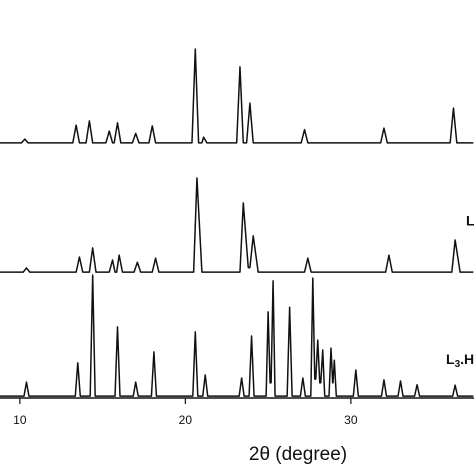 This screenshot has width=474, height=474. Describe the element at coordinates (470, 221) in the screenshot. I see `annotation: L` at that location.